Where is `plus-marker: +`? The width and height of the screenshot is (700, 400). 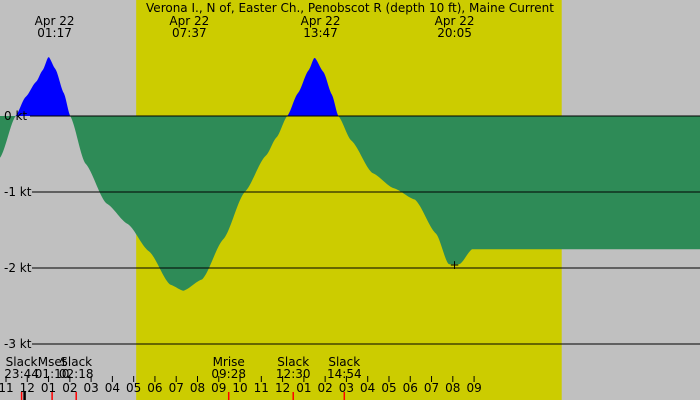 plus-marker: + is located at coordinates (455, 265).